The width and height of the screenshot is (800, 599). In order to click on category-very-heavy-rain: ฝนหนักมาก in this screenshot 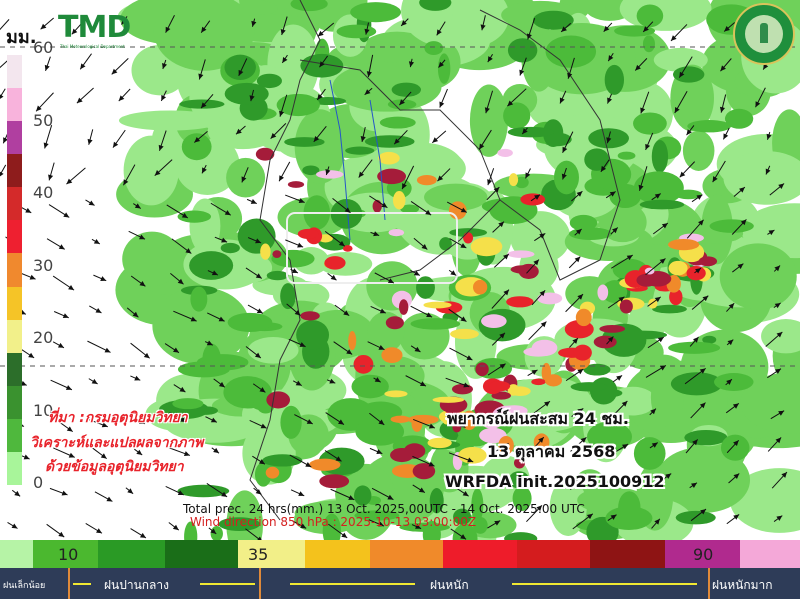, I will do `click(742, 585)`.